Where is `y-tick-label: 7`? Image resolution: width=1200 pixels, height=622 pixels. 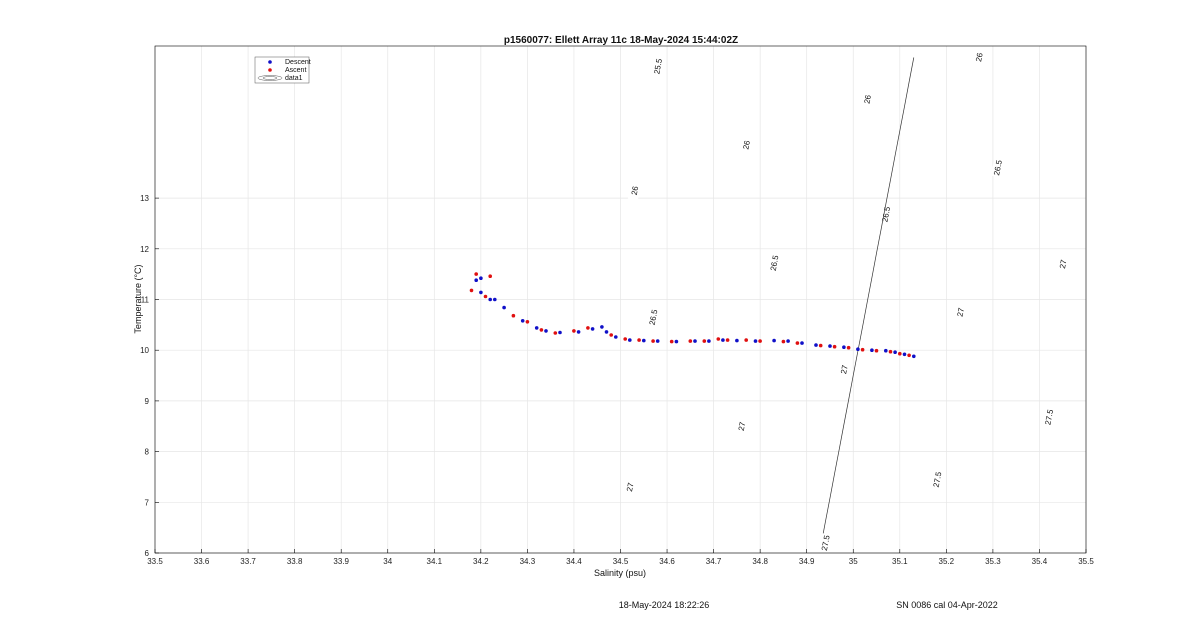 y-tick-label: 7 is located at coordinates (147, 502).